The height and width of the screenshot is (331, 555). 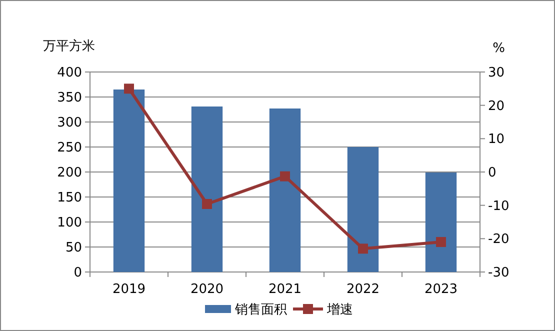 I want to click on y-tick-label: 100, so click(x=69, y=223).